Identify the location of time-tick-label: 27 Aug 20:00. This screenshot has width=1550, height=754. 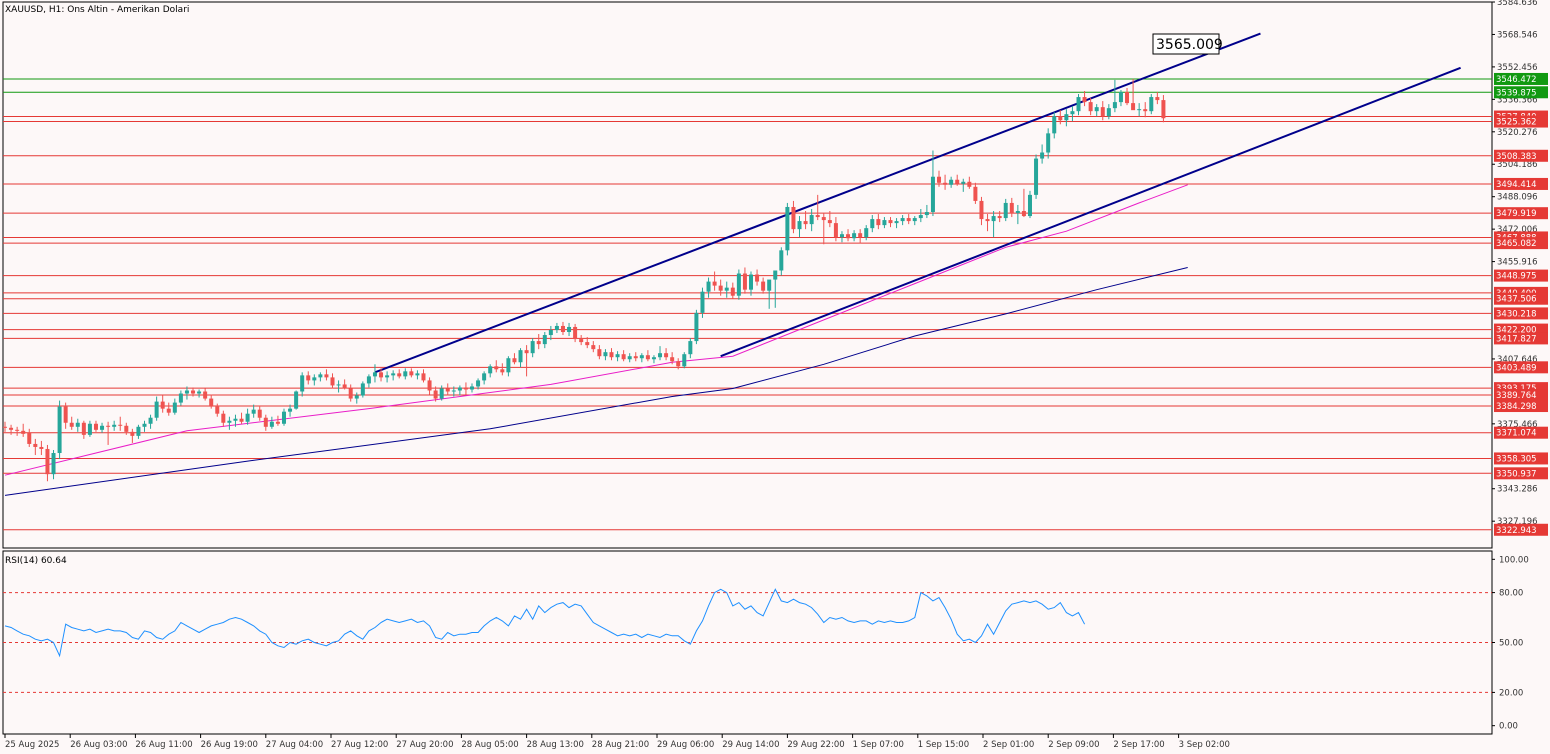
(424, 745).